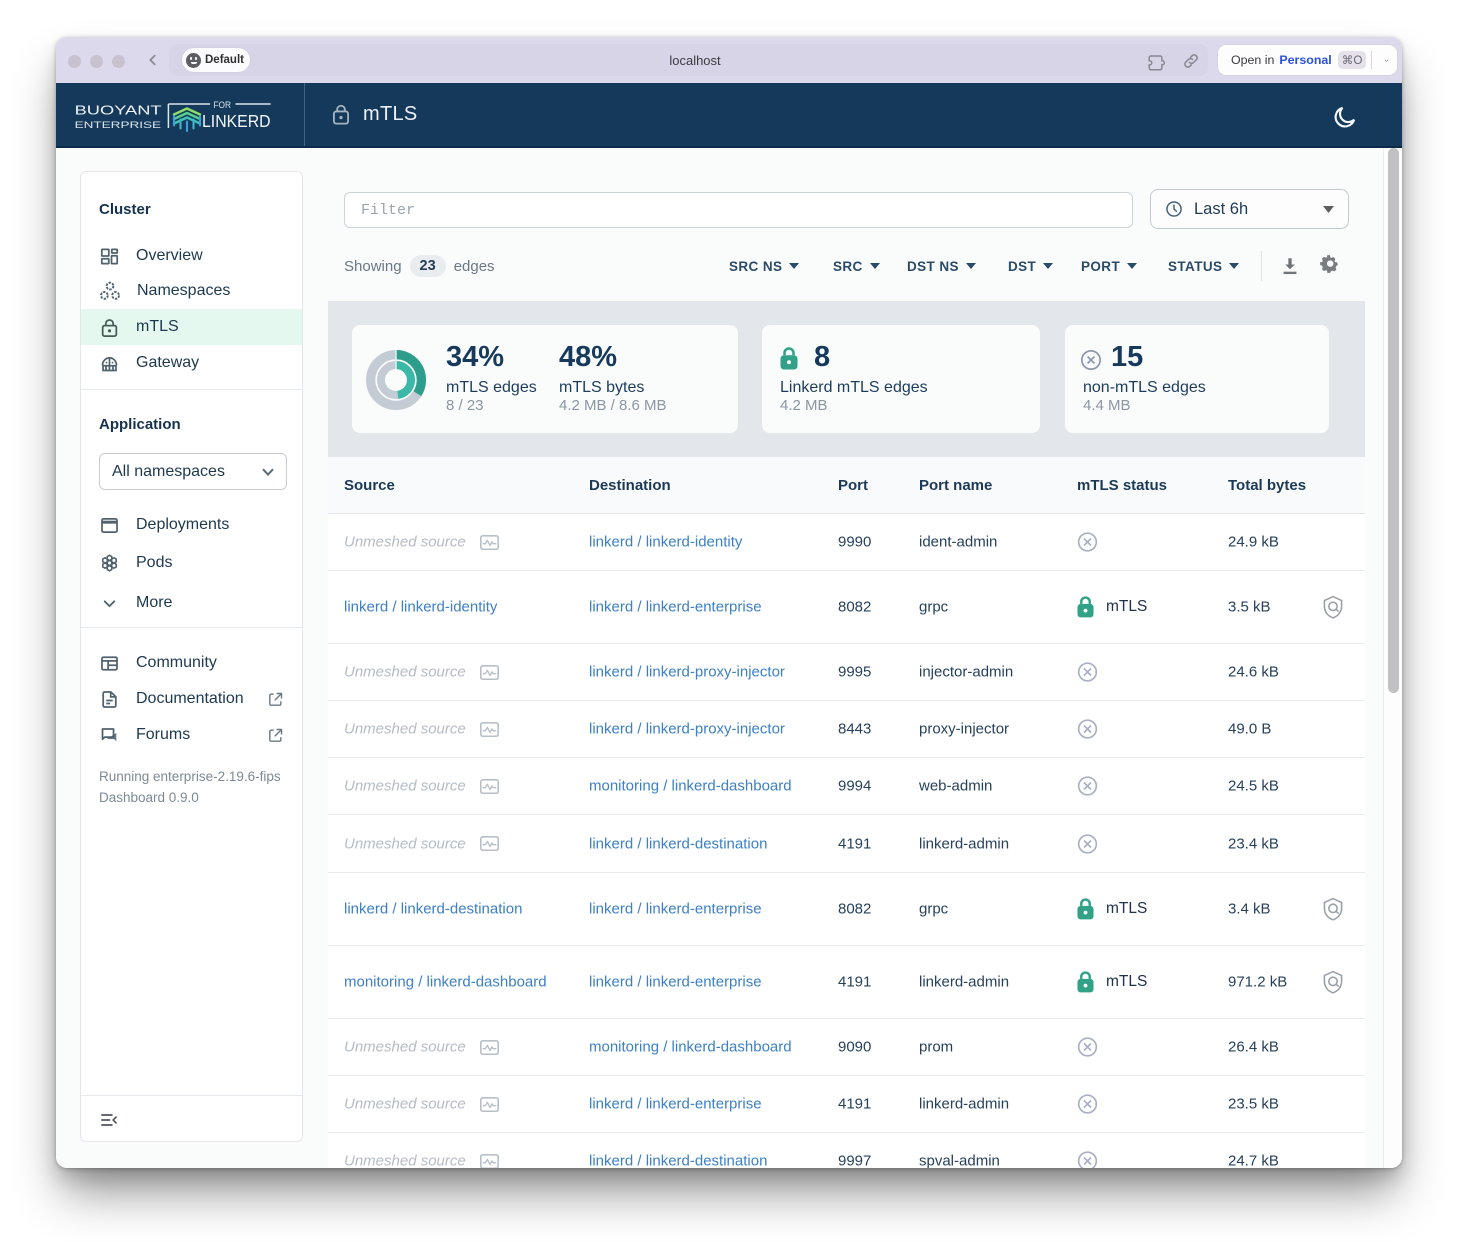  Describe the element at coordinates (236, 121) in the screenshot. I see `svg-text: LINKERD` at that location.